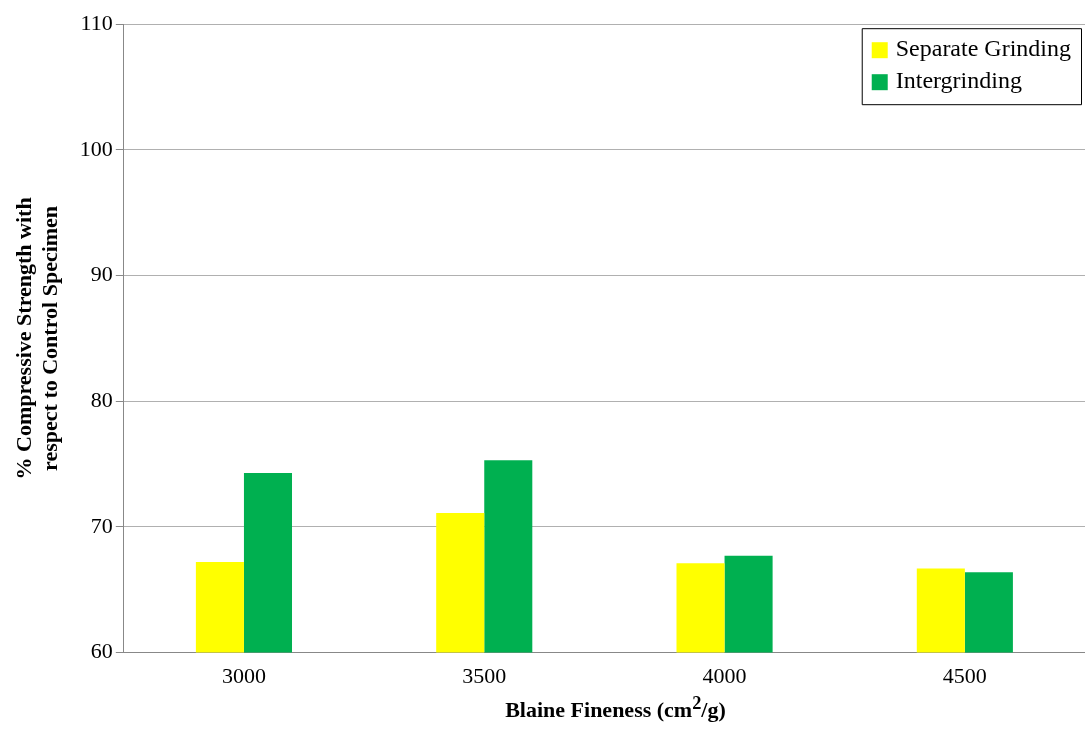  What do you see at coordinates (964, 675) in the screenshot?
I see `x-tick-label: 4500` at bounding box center [964, 675].